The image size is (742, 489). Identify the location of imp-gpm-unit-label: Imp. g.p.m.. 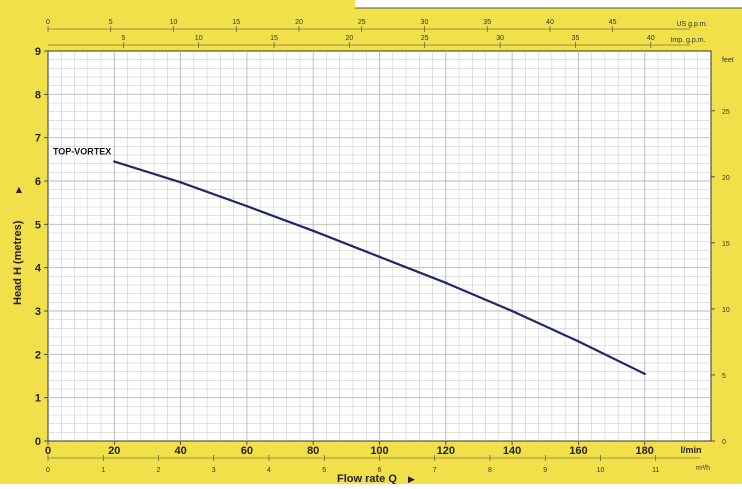
(687, 40).